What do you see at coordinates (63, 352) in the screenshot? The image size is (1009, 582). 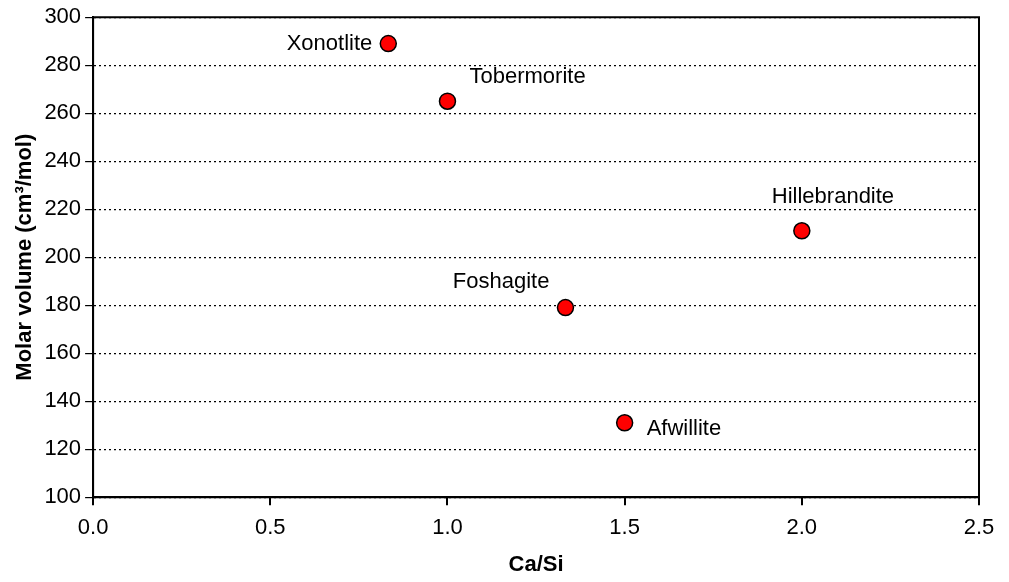 I see `y-tick-label: 160` at bounding box center [63, 352].